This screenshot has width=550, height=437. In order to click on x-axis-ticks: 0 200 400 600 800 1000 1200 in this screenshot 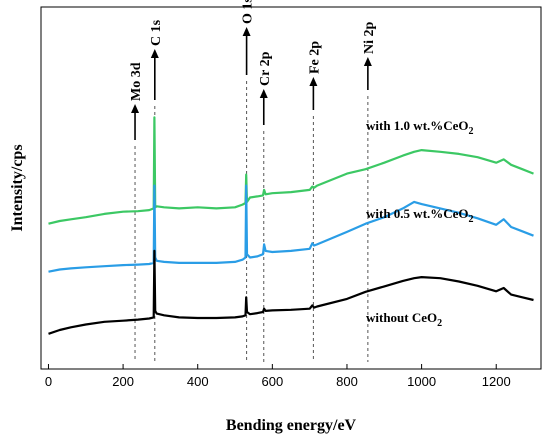, I will do `click(278, 376)`.